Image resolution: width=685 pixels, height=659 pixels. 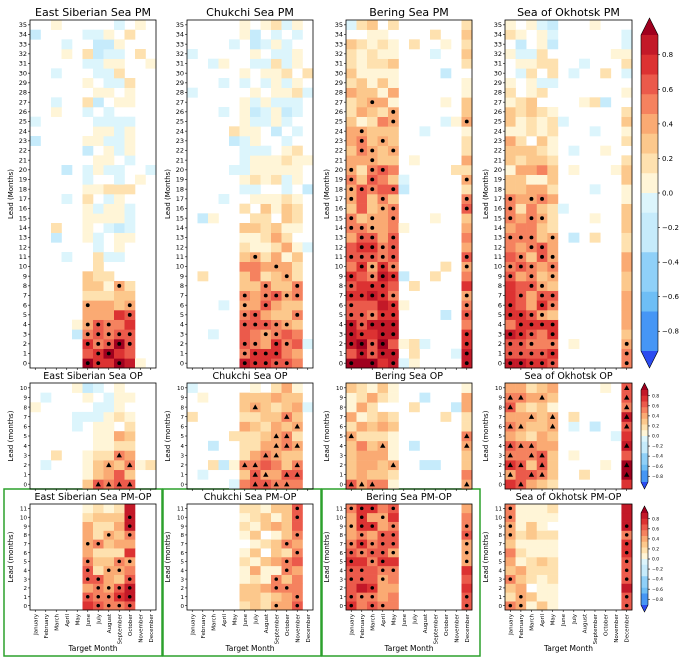 I want to click on y-tick-label: 8, so click(x=26, y=536).